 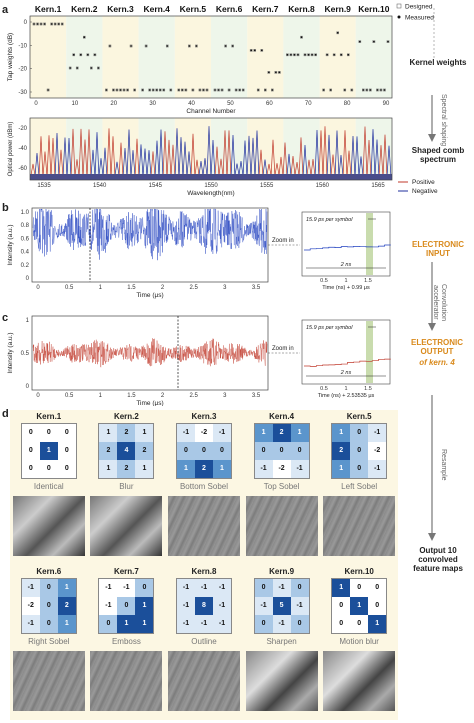 What do you see at coordinates (49, 571) in the screenshot?
I see `kernel-title: Kern.6` at bounding box center [49, 571].